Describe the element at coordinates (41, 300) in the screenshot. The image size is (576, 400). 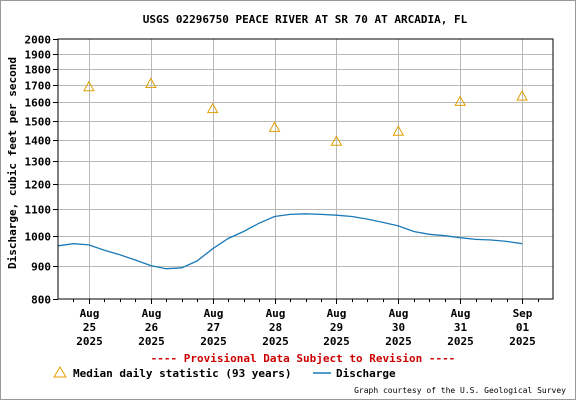
I see `y-tick-label: 800` at that location.